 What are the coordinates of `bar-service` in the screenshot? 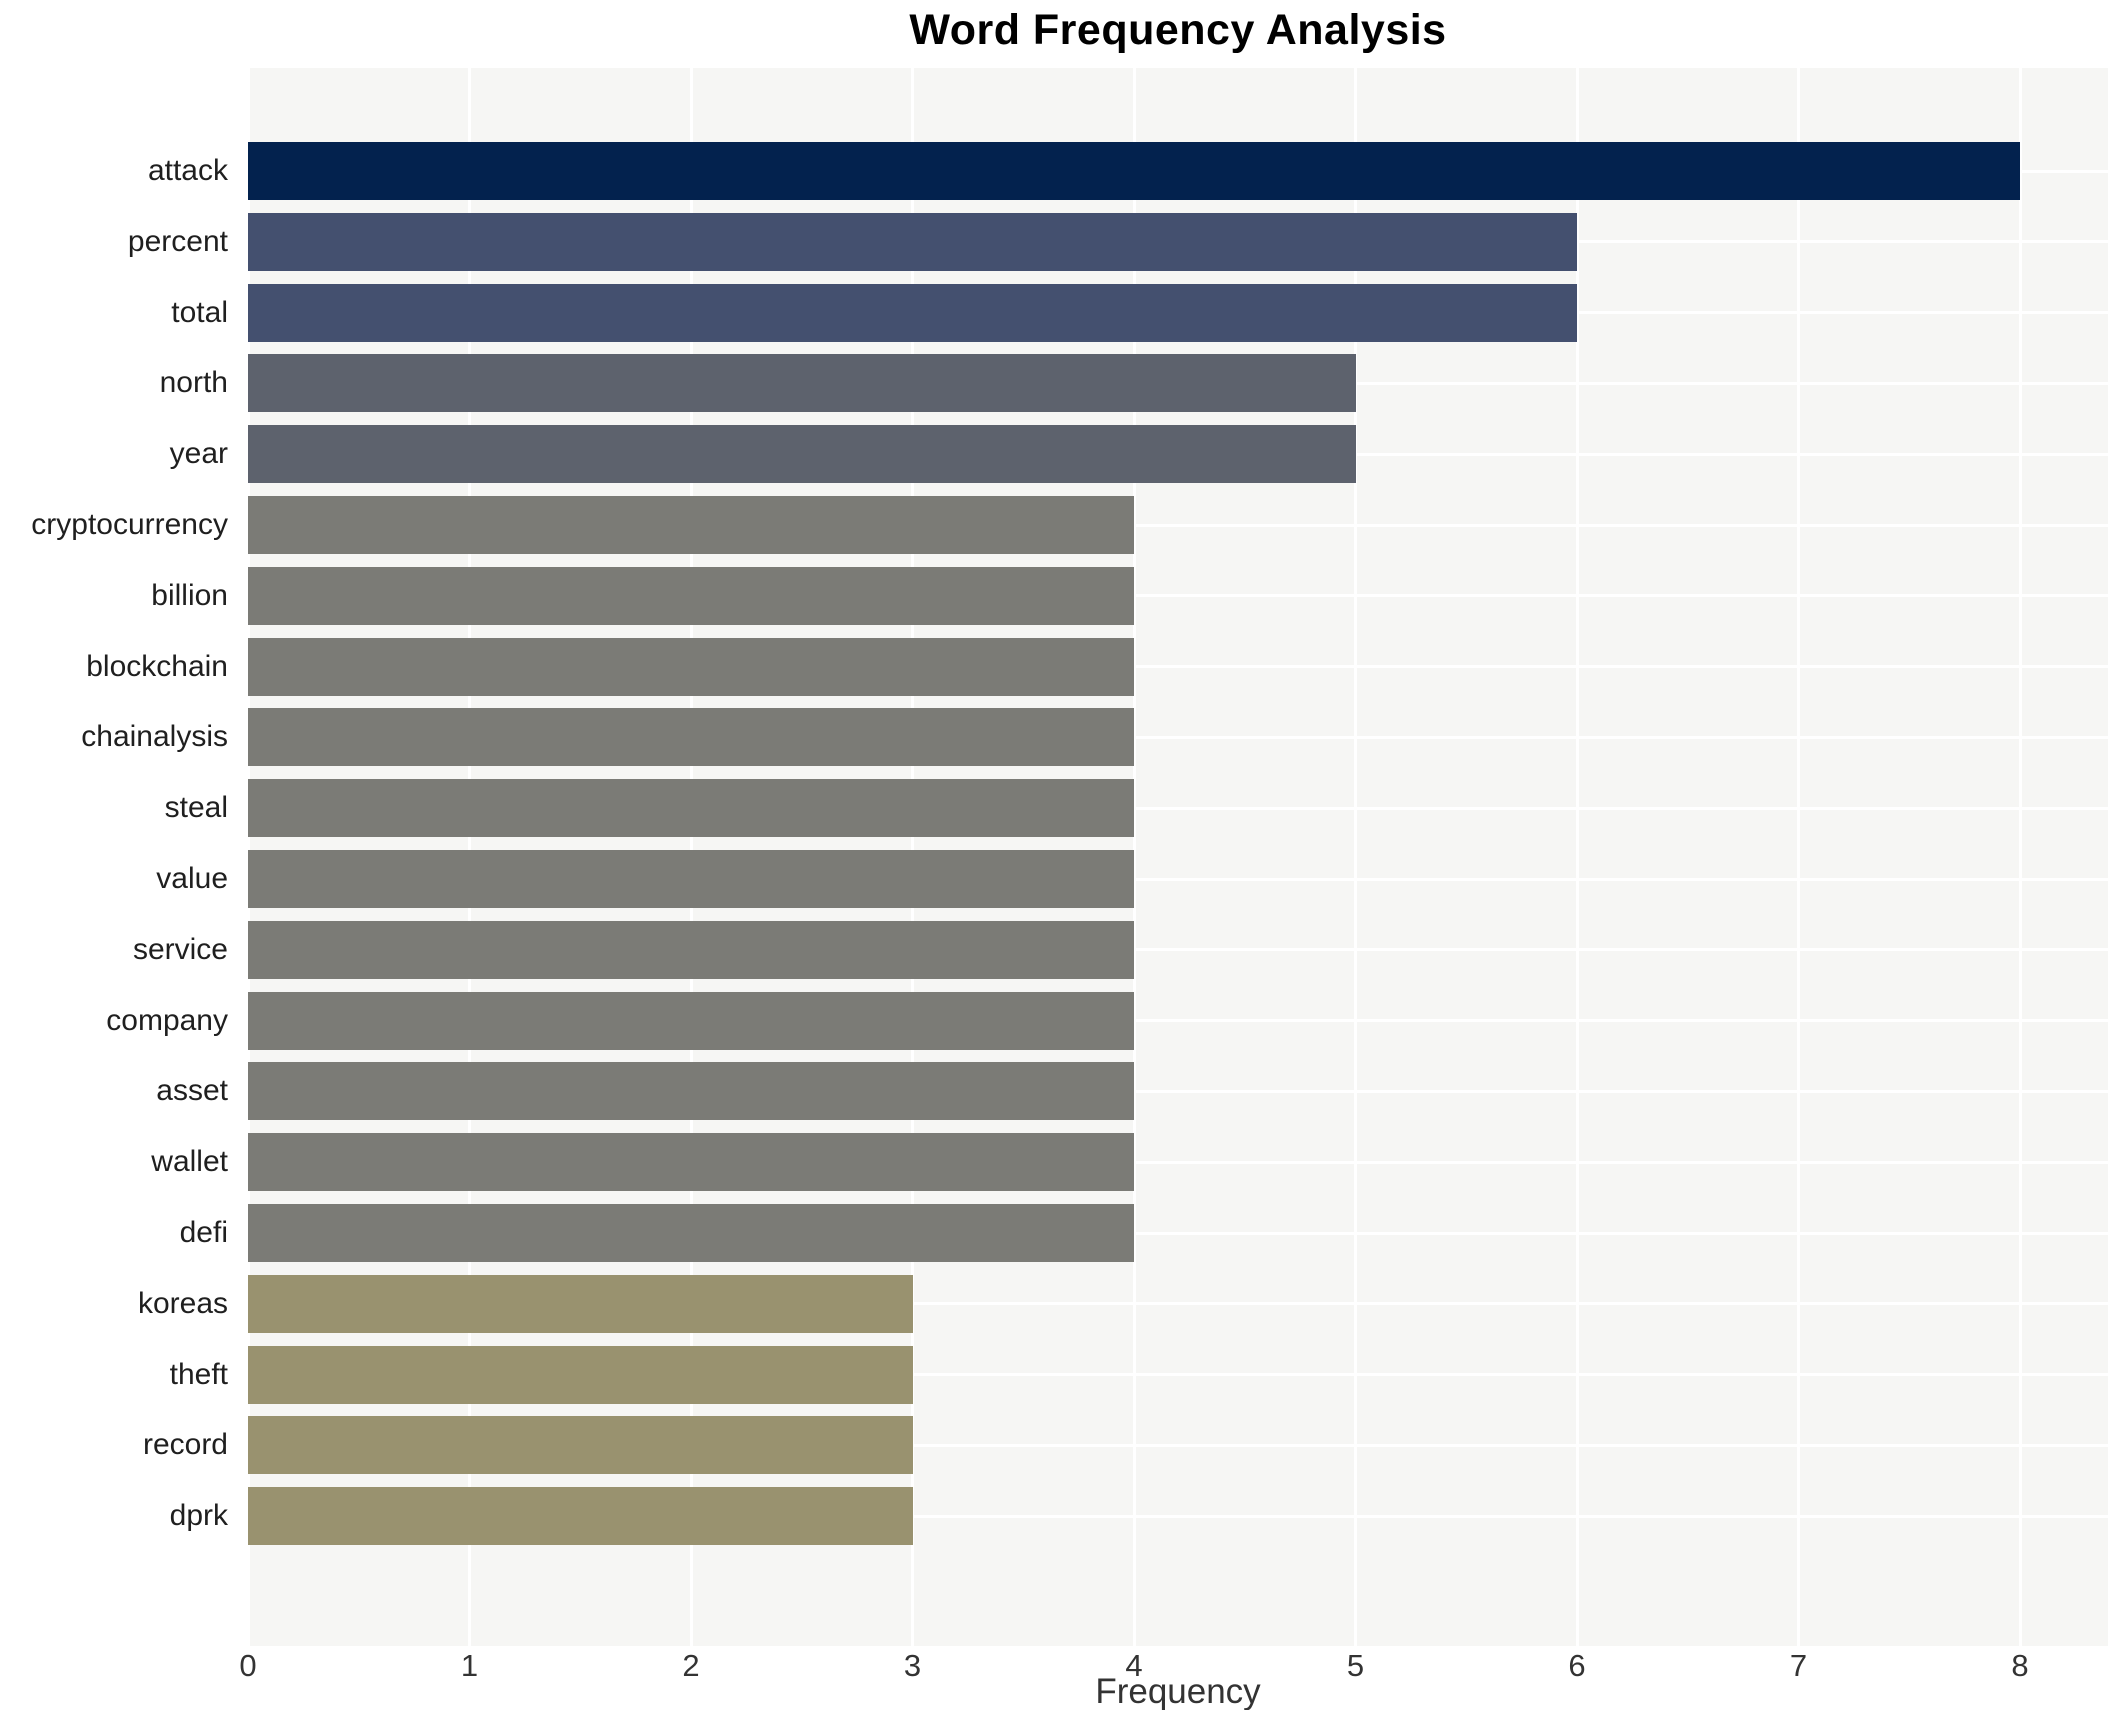 It's located at (691, 949).